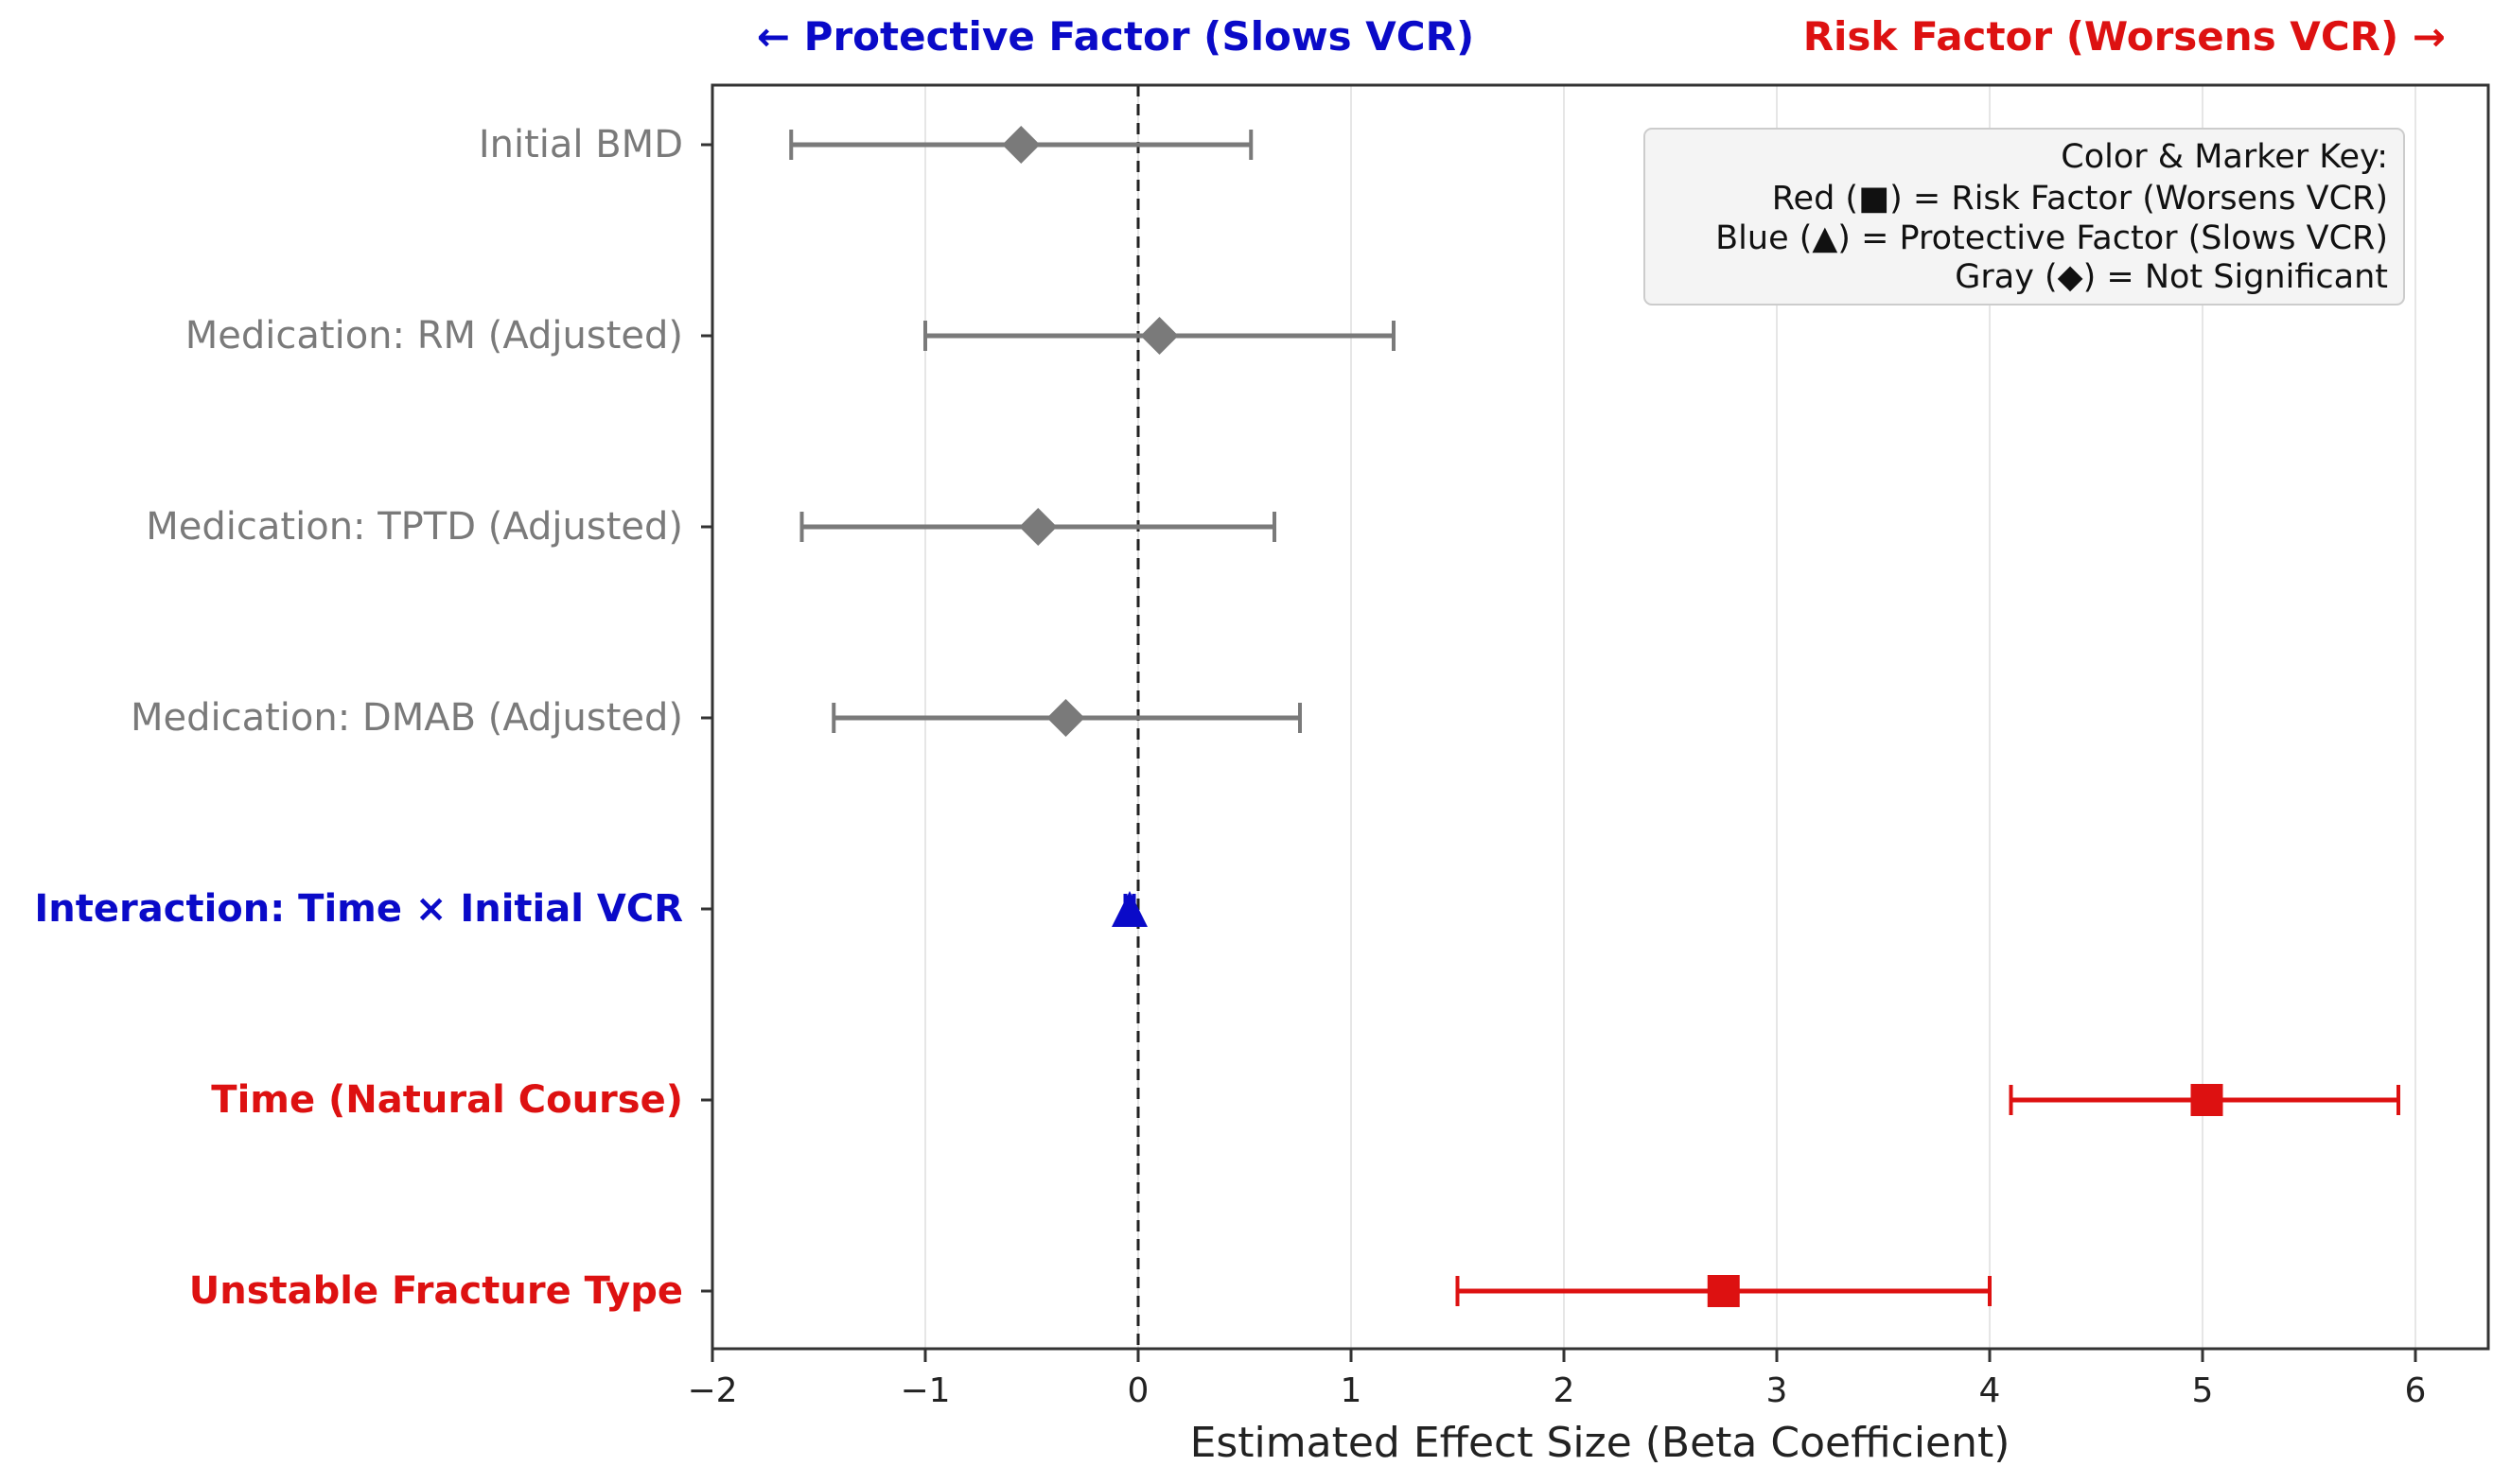 This screenshot has width=2493, height=1484. What do you see at coordinates (407, 718) in the screenshot?
I see `row-label-medication-dmab-adjusted: Medication: DMAB (Adjusted)` at bounding box center [407, 718].